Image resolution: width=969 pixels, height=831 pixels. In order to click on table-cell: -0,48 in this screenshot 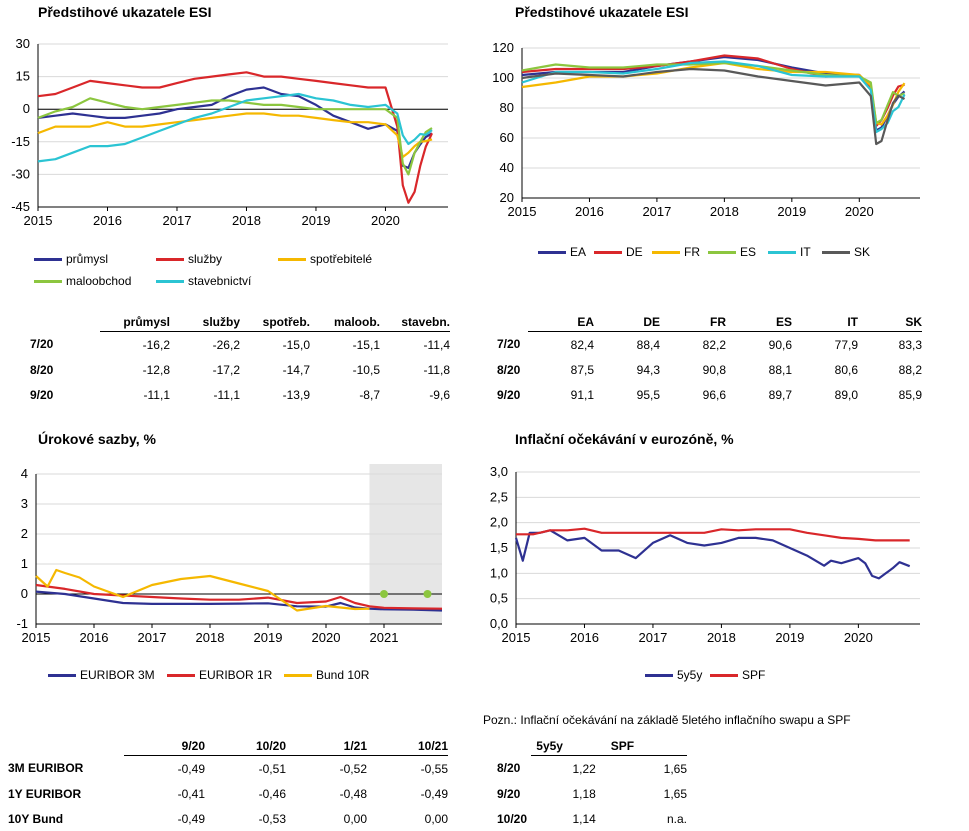, I will do `click(353, 793)`.